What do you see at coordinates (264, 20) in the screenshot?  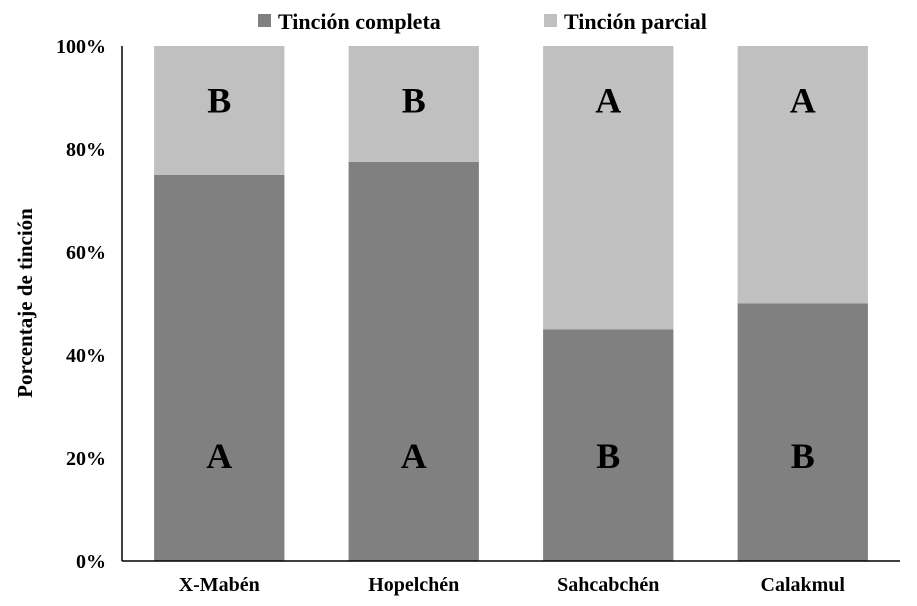 I see `legend-swatch-complete` at bounding box center [264, 20].